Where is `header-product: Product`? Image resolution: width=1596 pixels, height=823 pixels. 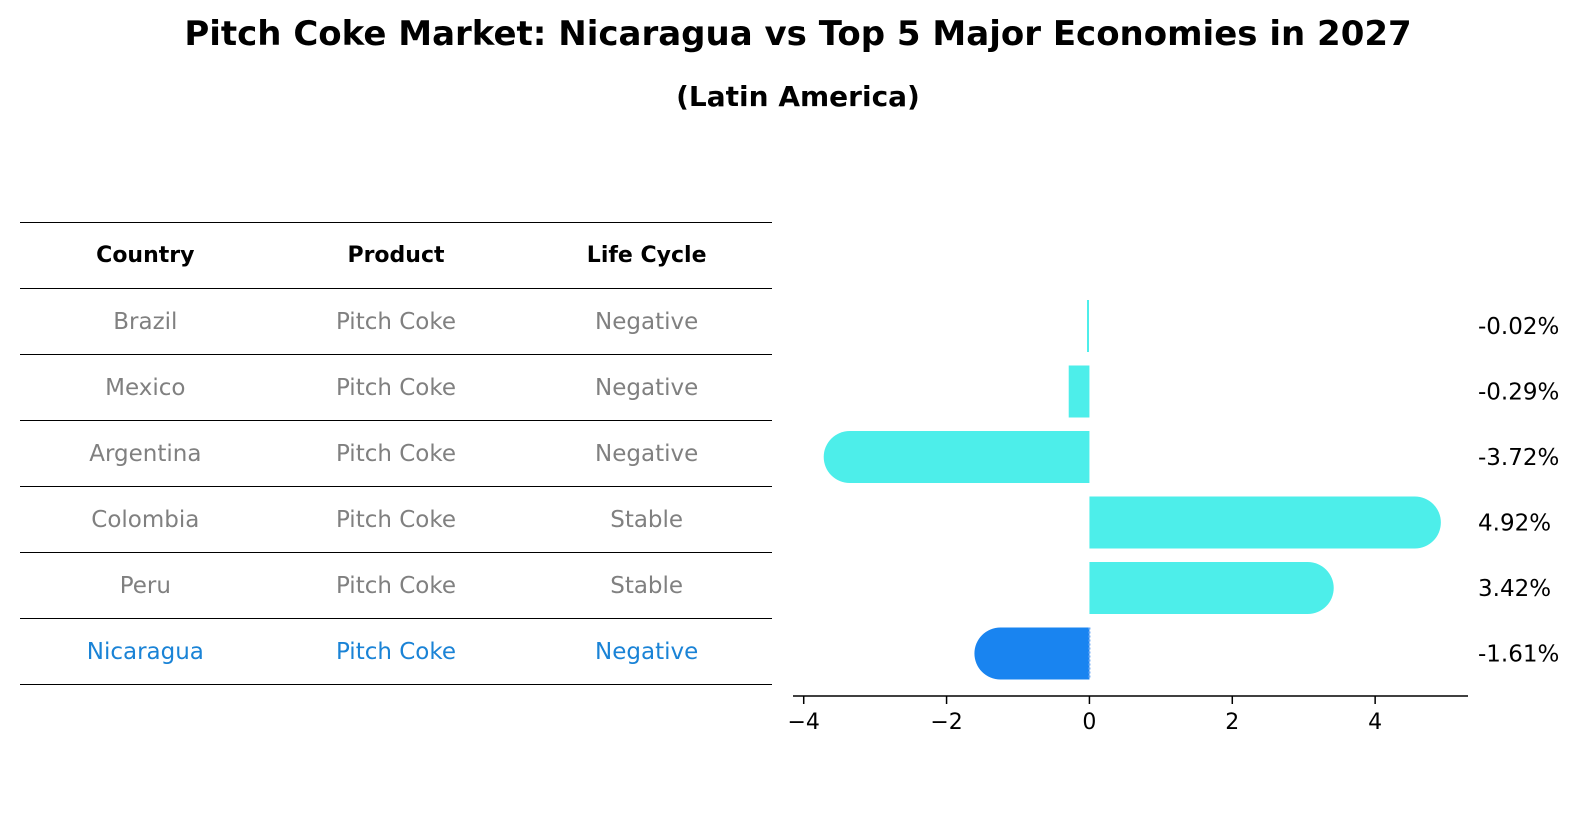
header-product: Product is located at coordinates (396, 255).